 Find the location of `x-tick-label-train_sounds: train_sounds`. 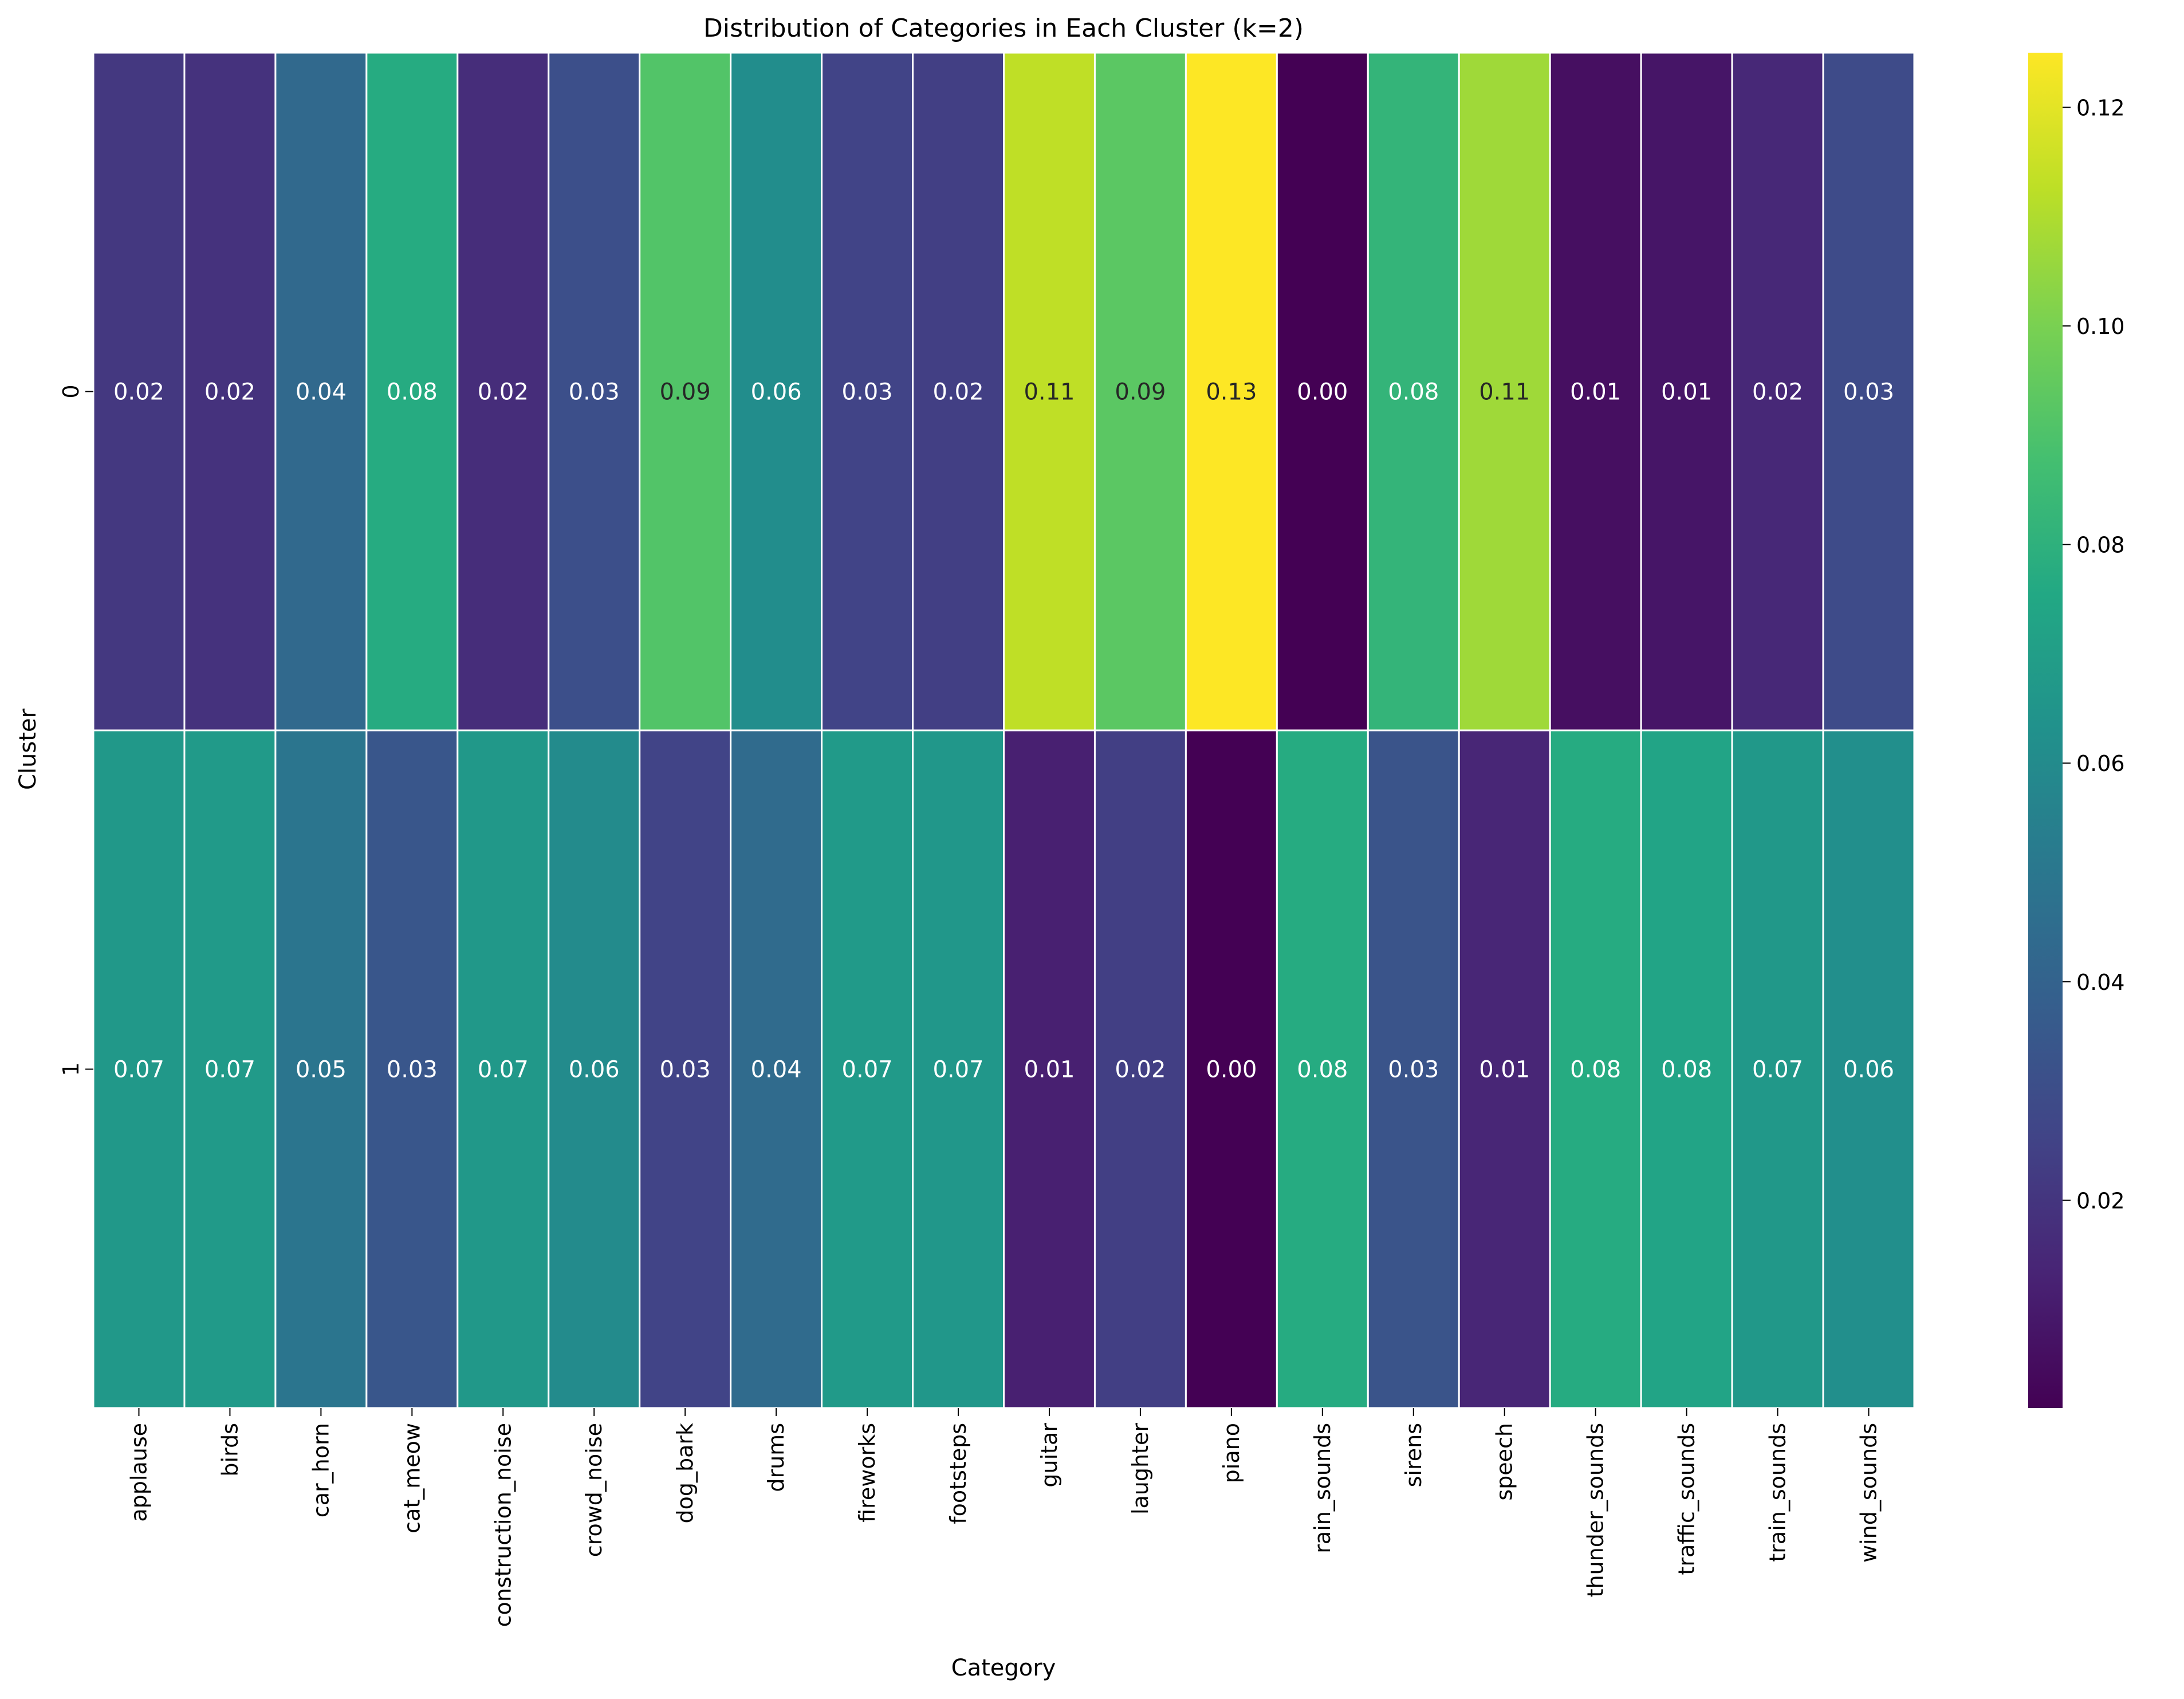

x-tick-label-train_sounds: train_sounds is located at coordinates (1778, 1492).